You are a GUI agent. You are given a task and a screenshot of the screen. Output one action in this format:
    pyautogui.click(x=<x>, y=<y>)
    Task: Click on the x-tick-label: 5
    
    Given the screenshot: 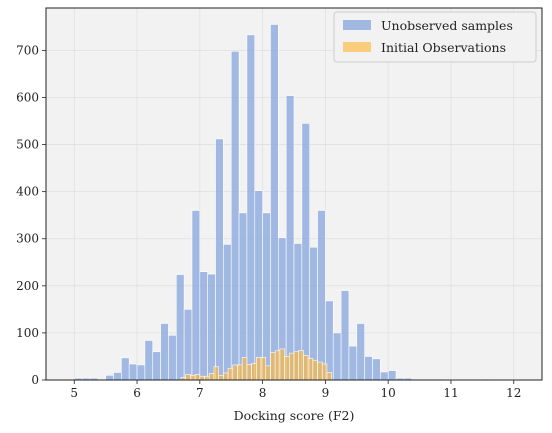 What is the action you would take?
    pyautogui.click(x=74, y=393)
    